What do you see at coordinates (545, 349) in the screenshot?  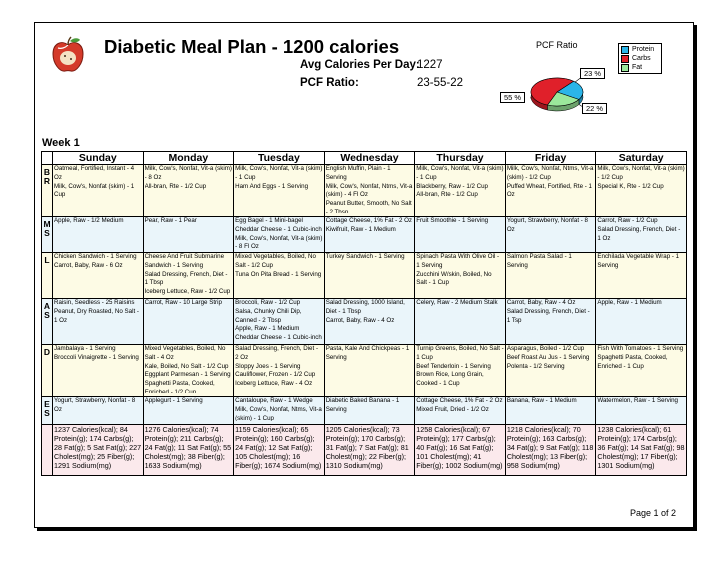 I see `food-item: Asparagus, Boiled - 1/2 Cup` at bounding box center [545, 349].